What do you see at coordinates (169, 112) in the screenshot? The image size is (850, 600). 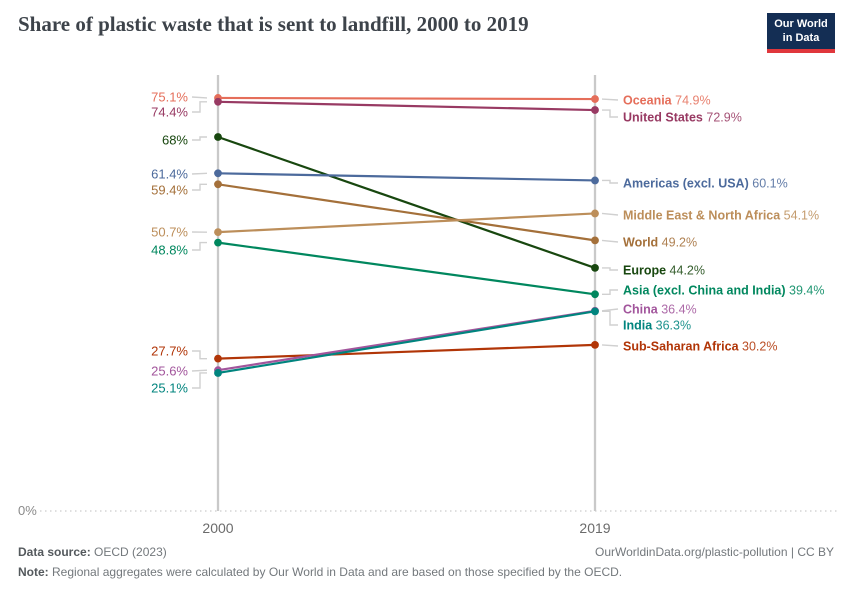 I see `series-start-value-label: 74.4%` at bounding box center [169, 112].